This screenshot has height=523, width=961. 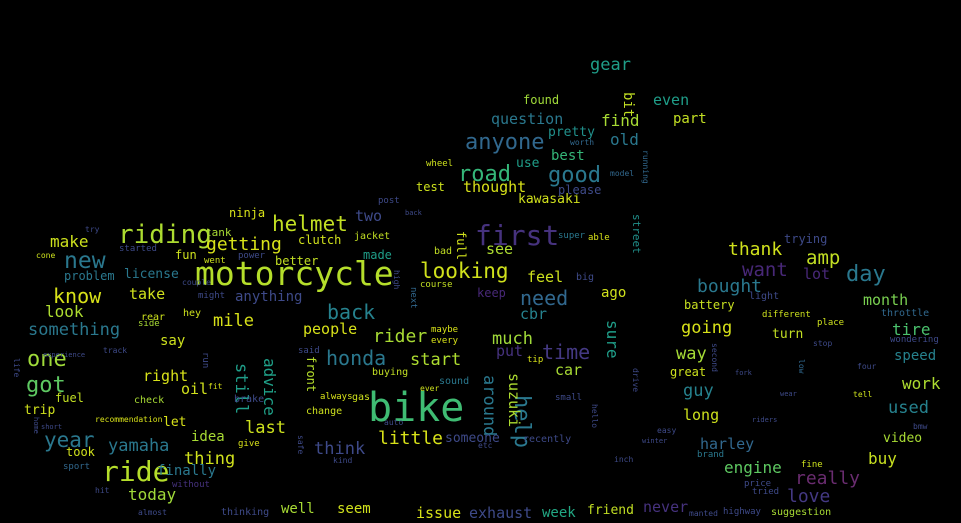 What do you see at coordinates (252, 256) in the screenshot?
I see `word-power: power` at bounding box center [252, 256].